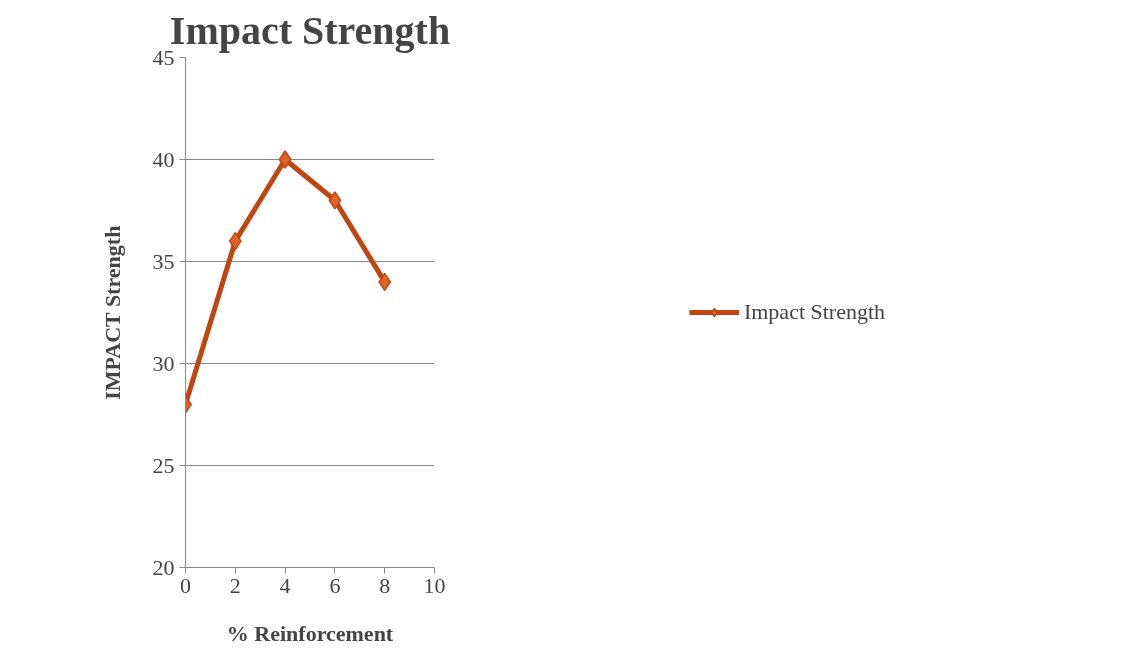  What do you see at coordinates (814, 312) in the screenshot?
I see `legend-label: Impact Strength` at bounding box center [814, 312].